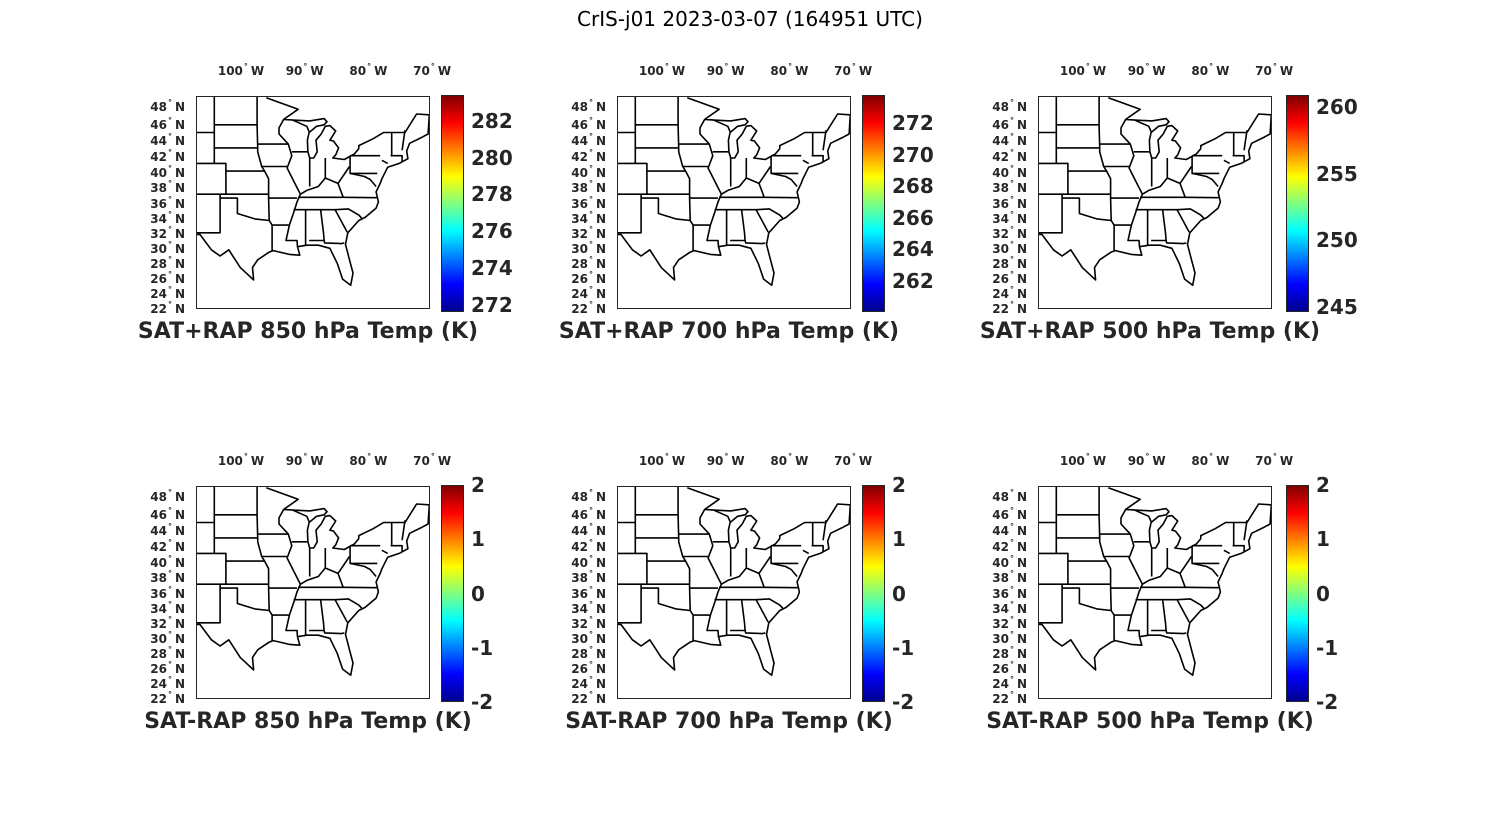  What do you see at coordinates (588, 140) in the screenshot?
I see `lat-tick-label: 44° N` at bounding box center [588, 140].